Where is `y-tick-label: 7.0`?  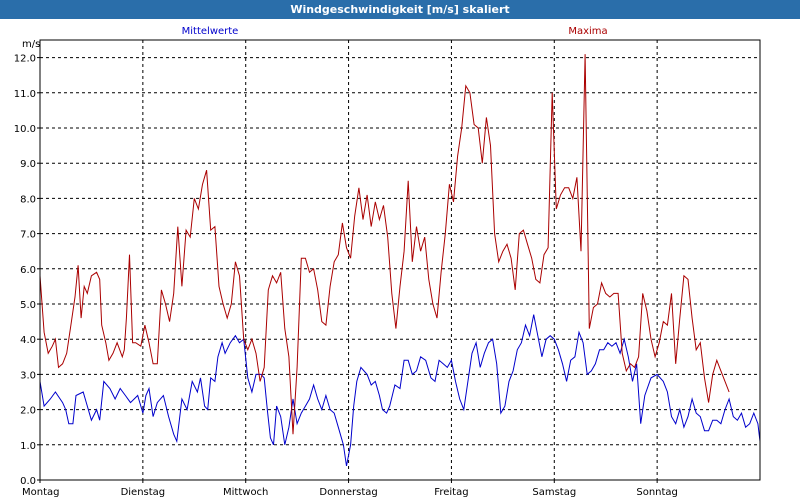
y-tick-label: 7.0 is located at coordinates (28, 235).